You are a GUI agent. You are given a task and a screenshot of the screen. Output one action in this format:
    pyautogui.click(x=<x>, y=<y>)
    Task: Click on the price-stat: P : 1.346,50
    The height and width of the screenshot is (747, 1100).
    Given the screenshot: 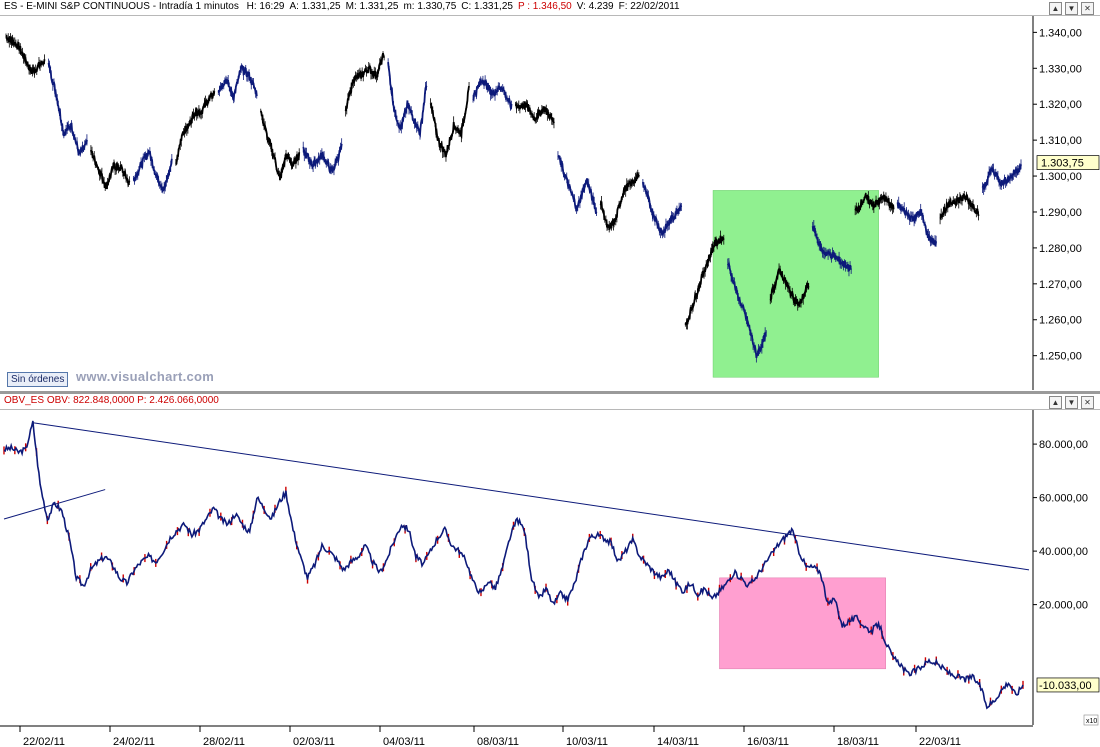 What is the action you would take?
    pyautogui.click(x=544, y=6)
    